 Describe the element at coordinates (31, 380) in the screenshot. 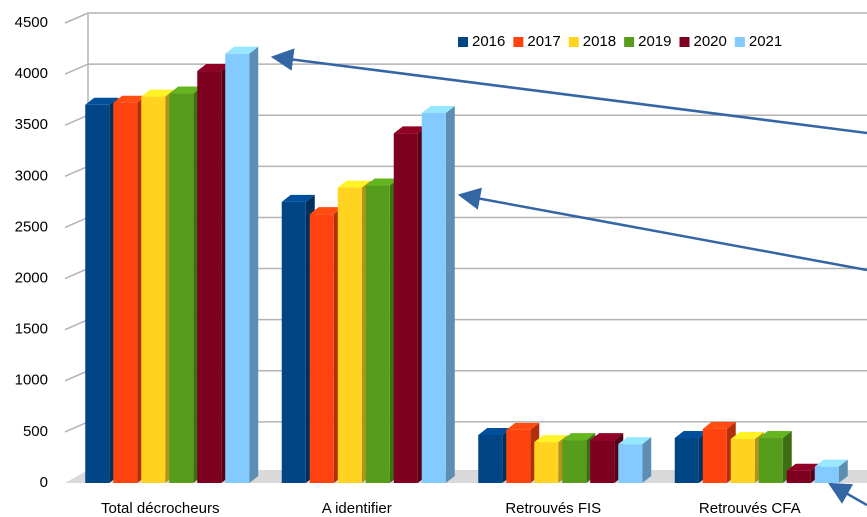

I see `y-tick-label: 1000` at that location.